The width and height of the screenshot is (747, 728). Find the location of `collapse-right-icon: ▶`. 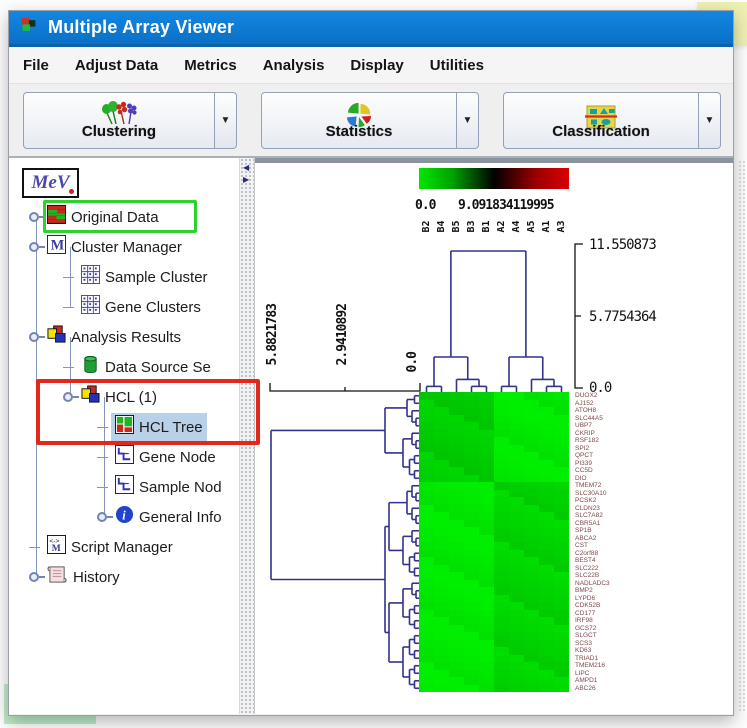

collapse-right-icon: ▶ is located at coordinates (246, 179).